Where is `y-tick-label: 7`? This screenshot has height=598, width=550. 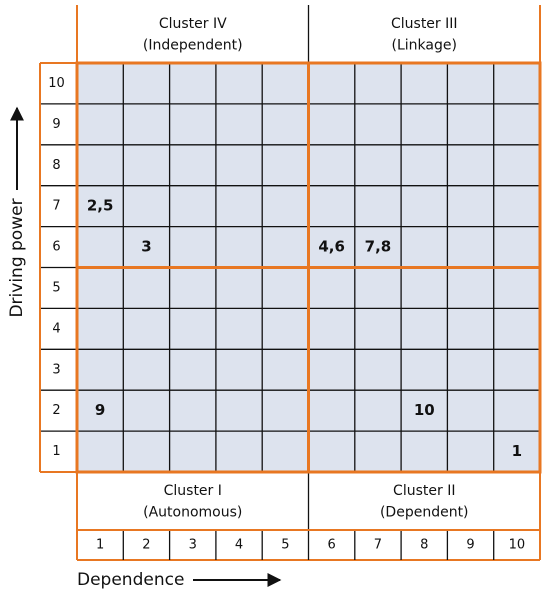
y-tick-label: 7 is located at coordinates (56, 206).